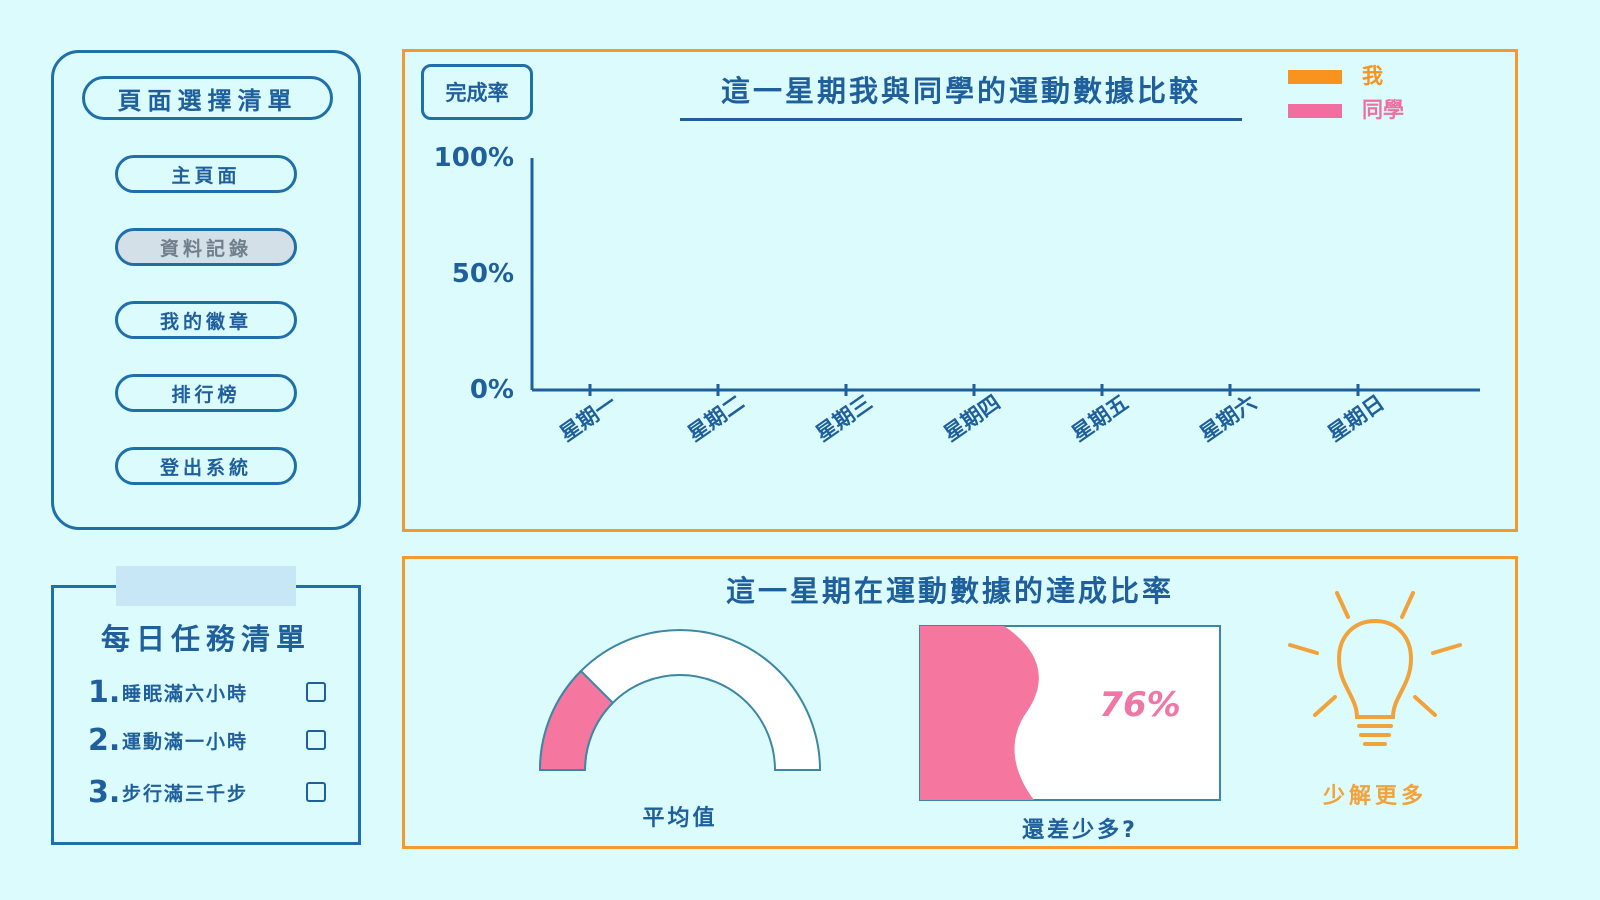 The image size is (1600, 900). I want to click on x-tick-label: 星期三, so click(843, 418).